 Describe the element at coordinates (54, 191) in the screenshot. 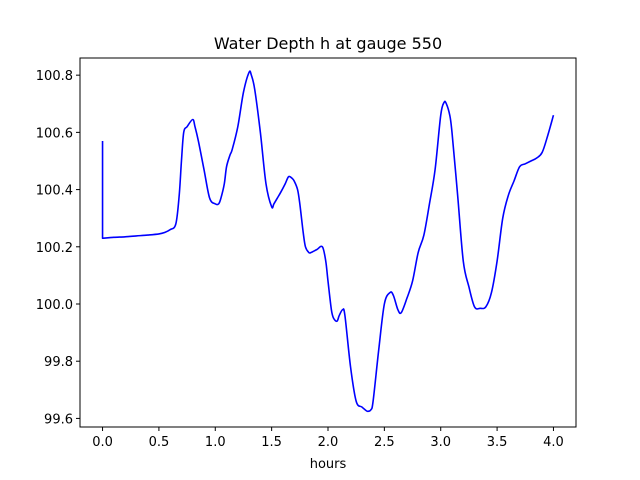

I see `y-tick-label: 100.4` at that location.